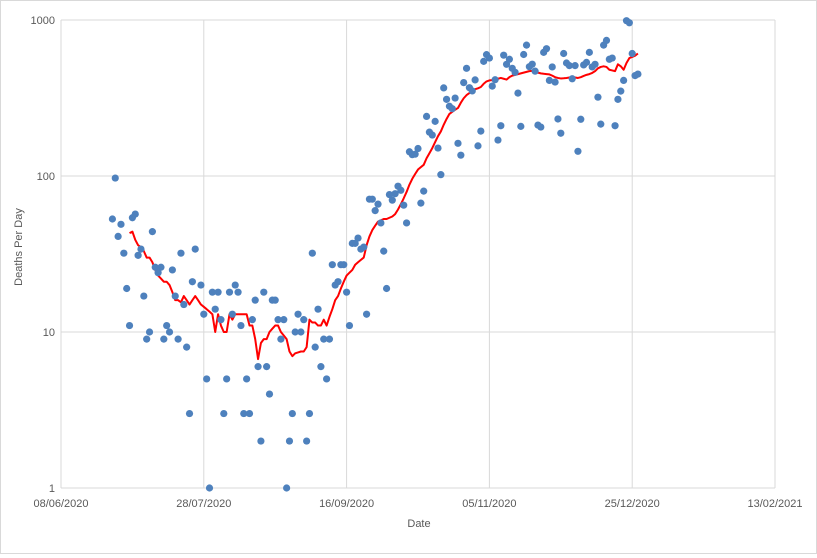 This screenshot has width=817, height=558. What do you see at coordinates (489, 504) in the screenshot?
I see `x-tick-label: 05/11/2020` at bounding box center [489, 504].